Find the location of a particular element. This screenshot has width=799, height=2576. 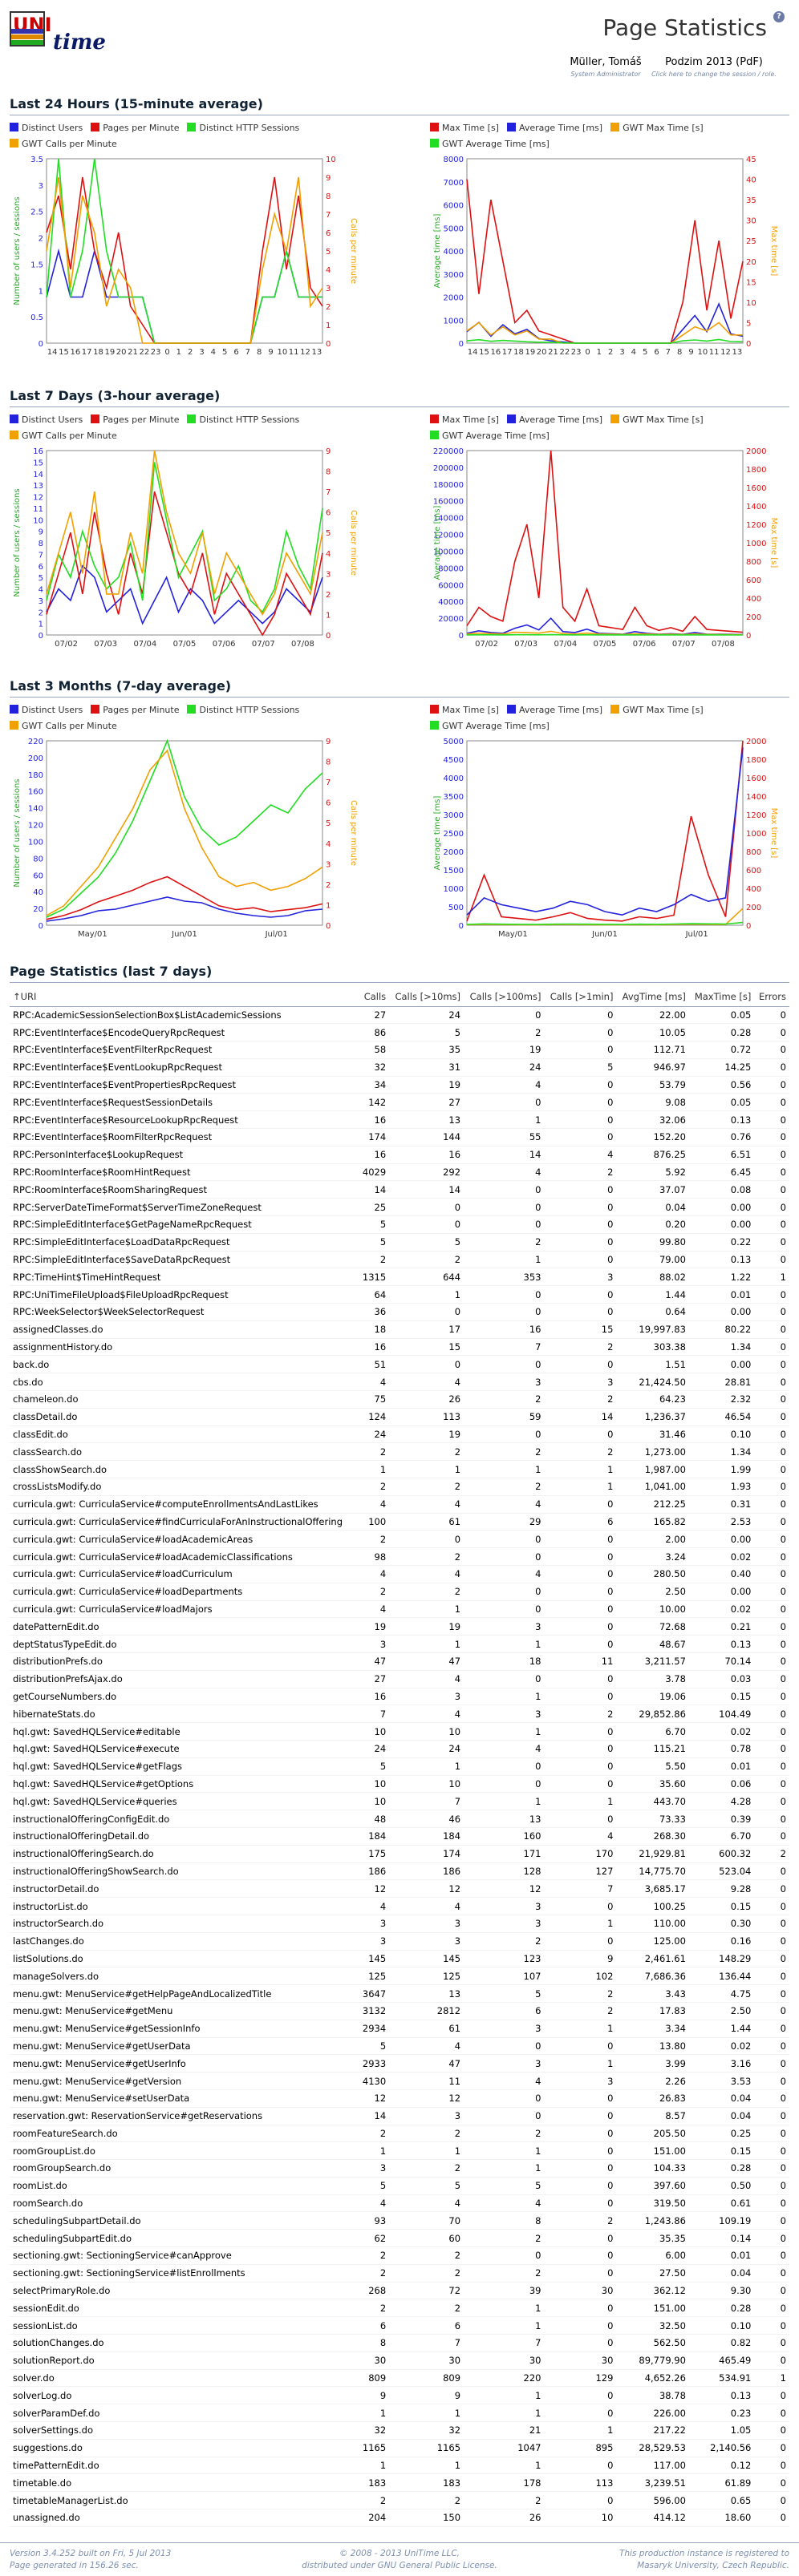

column-header: Calls [>1min] is located at coordinates (580, 997).